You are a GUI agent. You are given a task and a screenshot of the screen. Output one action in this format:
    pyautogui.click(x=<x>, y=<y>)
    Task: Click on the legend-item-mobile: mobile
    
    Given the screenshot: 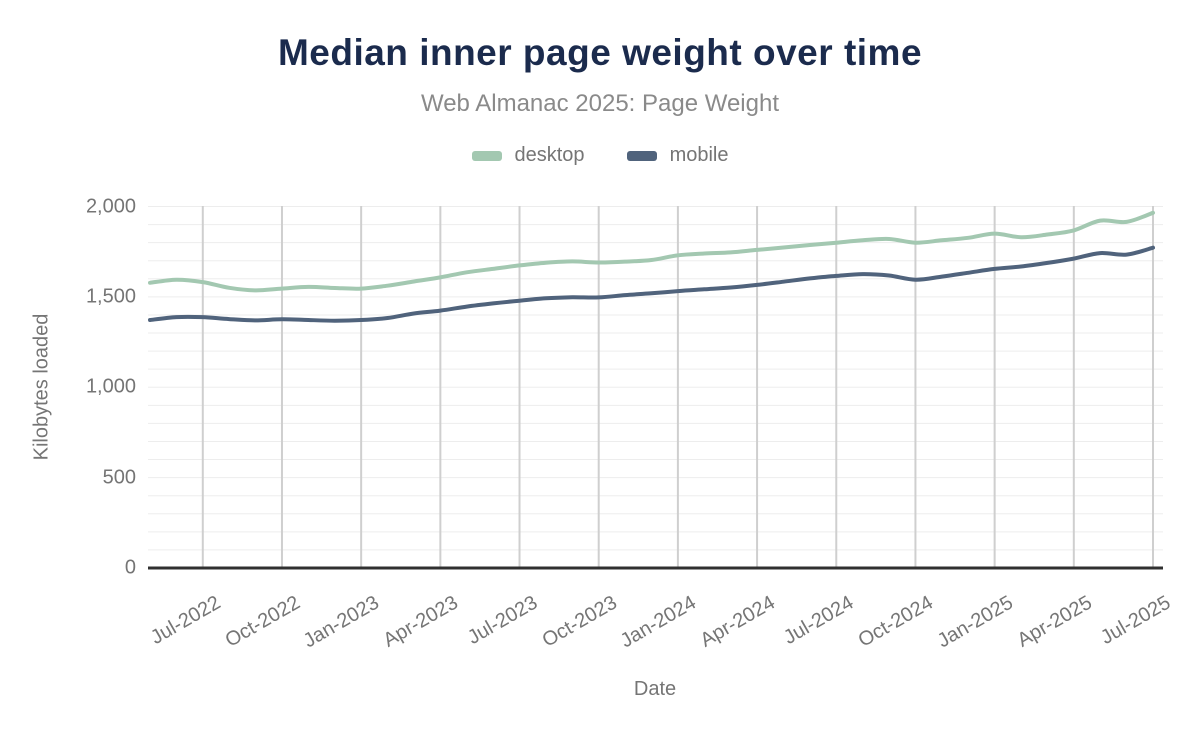 What is the action you would take?
    pyautogui.click(x=677, y=155)
    